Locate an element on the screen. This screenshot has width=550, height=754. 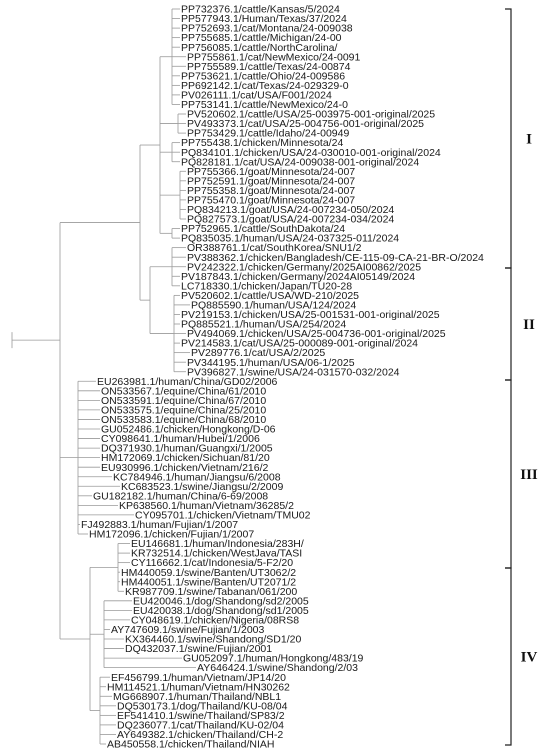
leaf-label: CY048619.1/chicken/Nigeria/08RS8 is located at coordinates (215, 621).